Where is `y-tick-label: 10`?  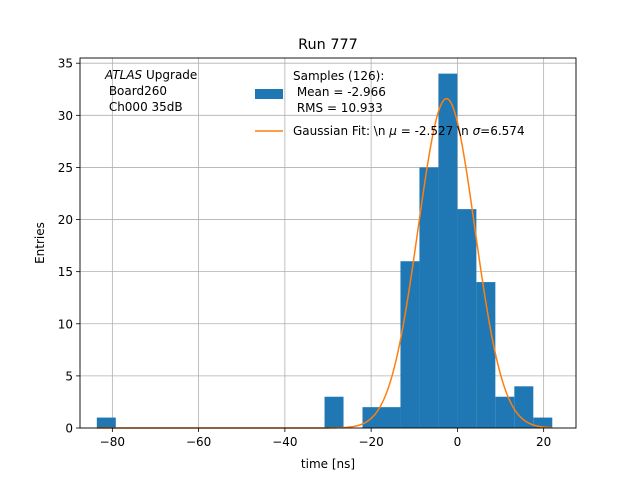
y-tick-label: 10 is located at coordinates (65, 324).